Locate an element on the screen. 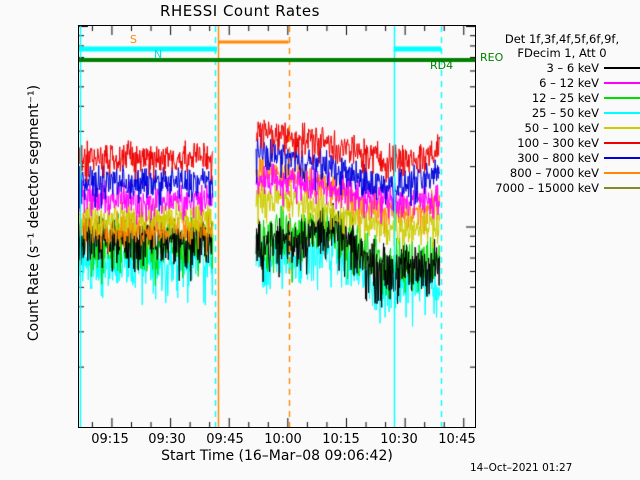 This screenshot has height=480, width=640. annotation-label-n: N is located at coordinates (158, 54).